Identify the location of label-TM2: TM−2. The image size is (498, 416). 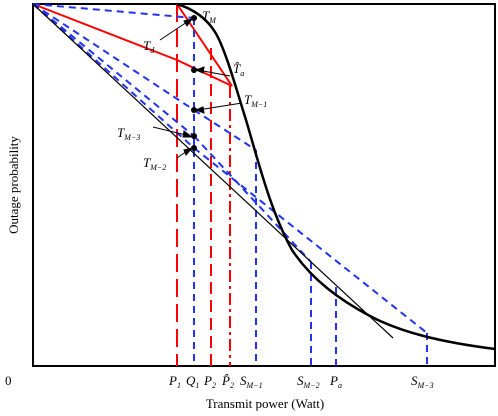
(154, 163).